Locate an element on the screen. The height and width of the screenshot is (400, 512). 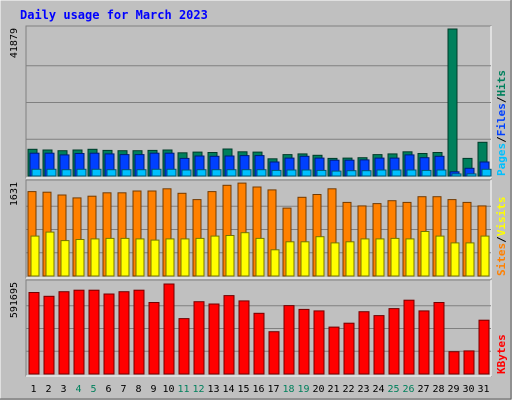
x-label-day-14: 14 is located at coordinates (228, 389).